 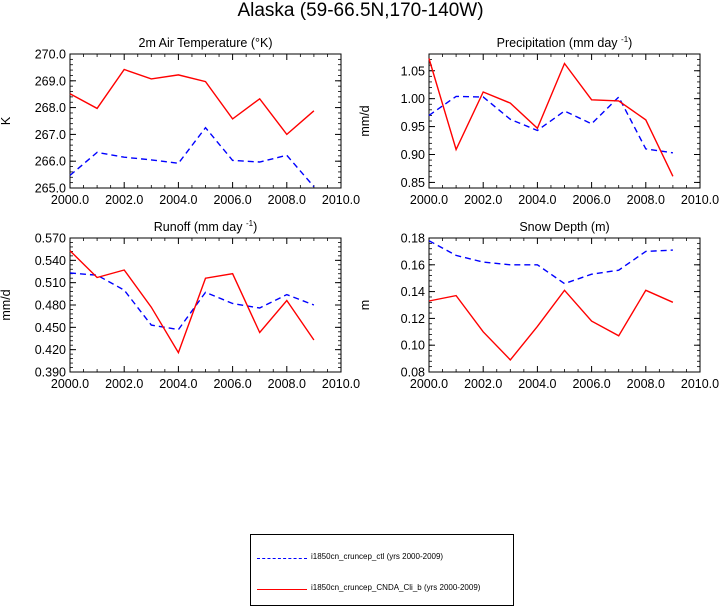 I want to click on series-line-ctl-air-temp, so click(x=192, y=157).